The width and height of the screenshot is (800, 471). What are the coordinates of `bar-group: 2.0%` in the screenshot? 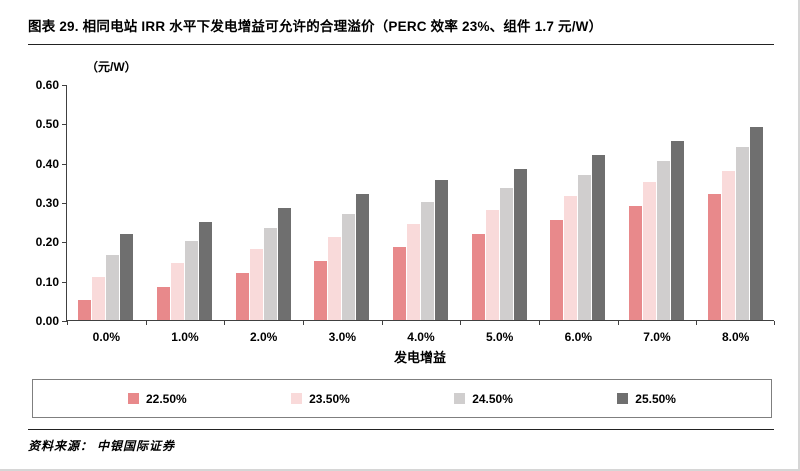 It's located at (263, 214).